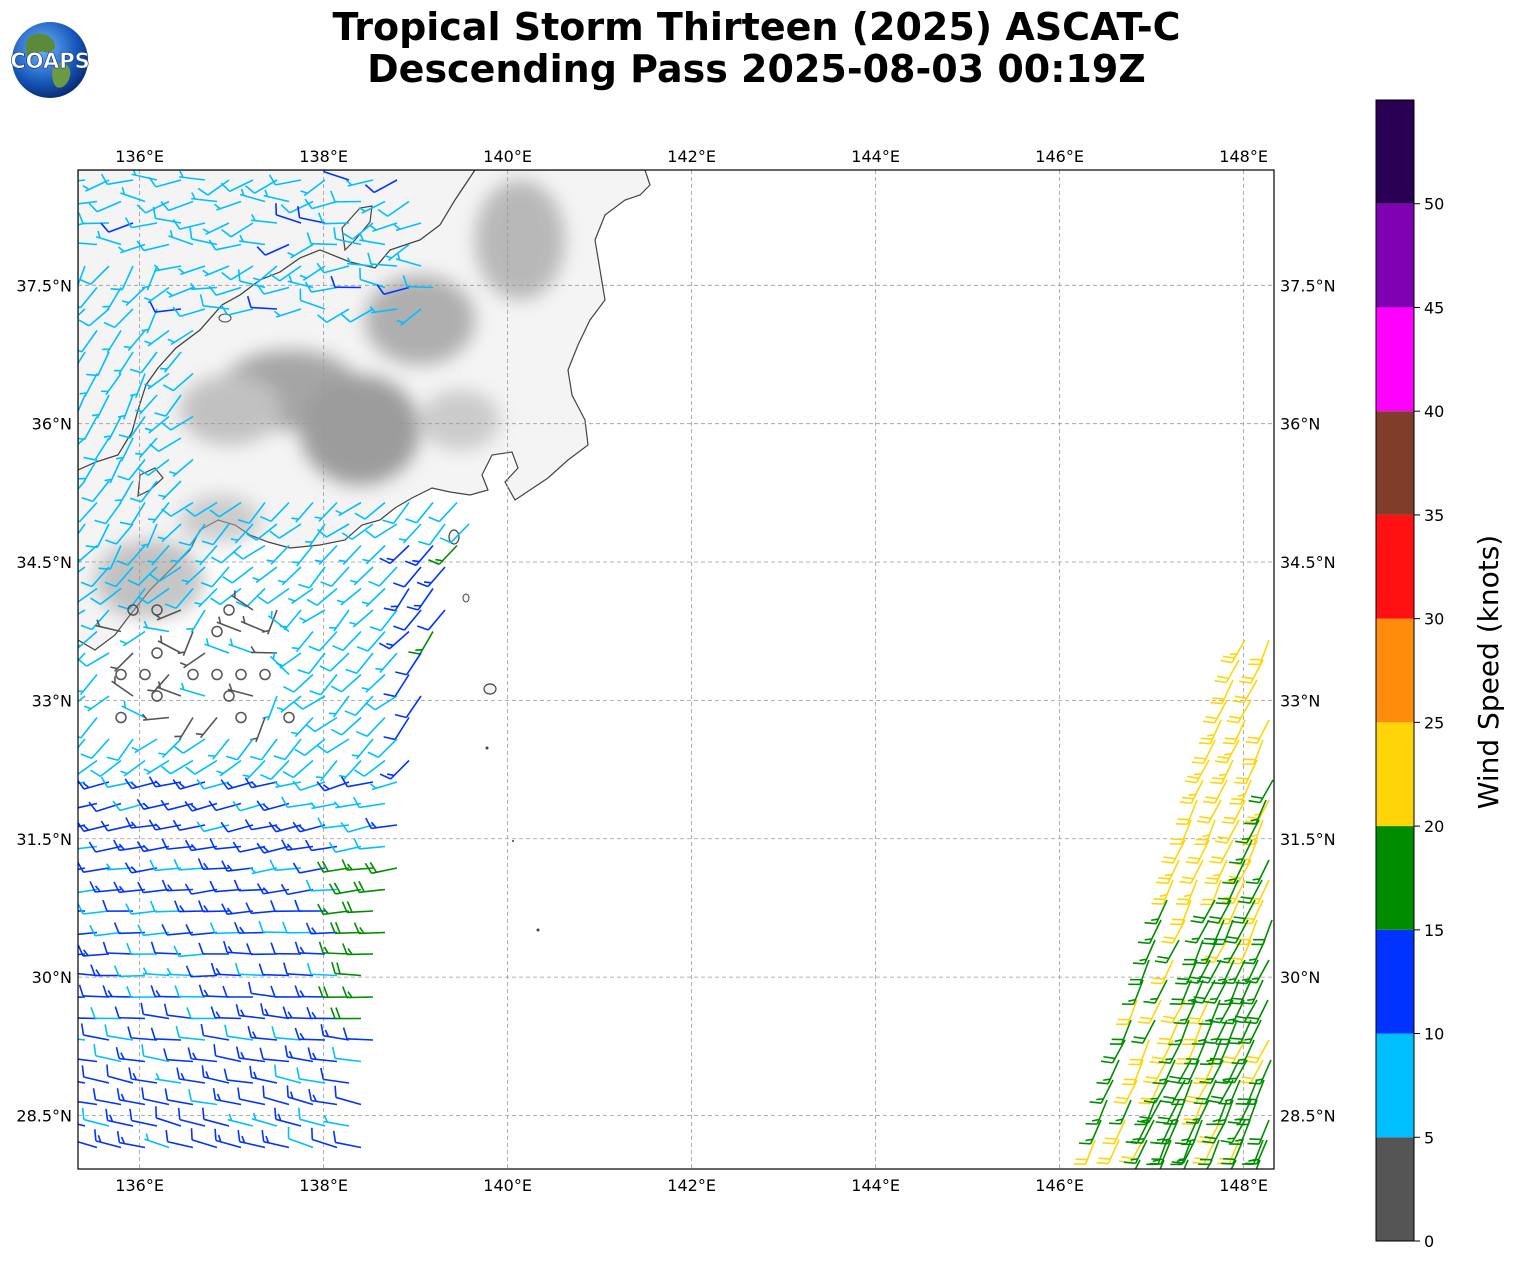  I want to click on colorbar-tick: 5, so click(1429, 1137).